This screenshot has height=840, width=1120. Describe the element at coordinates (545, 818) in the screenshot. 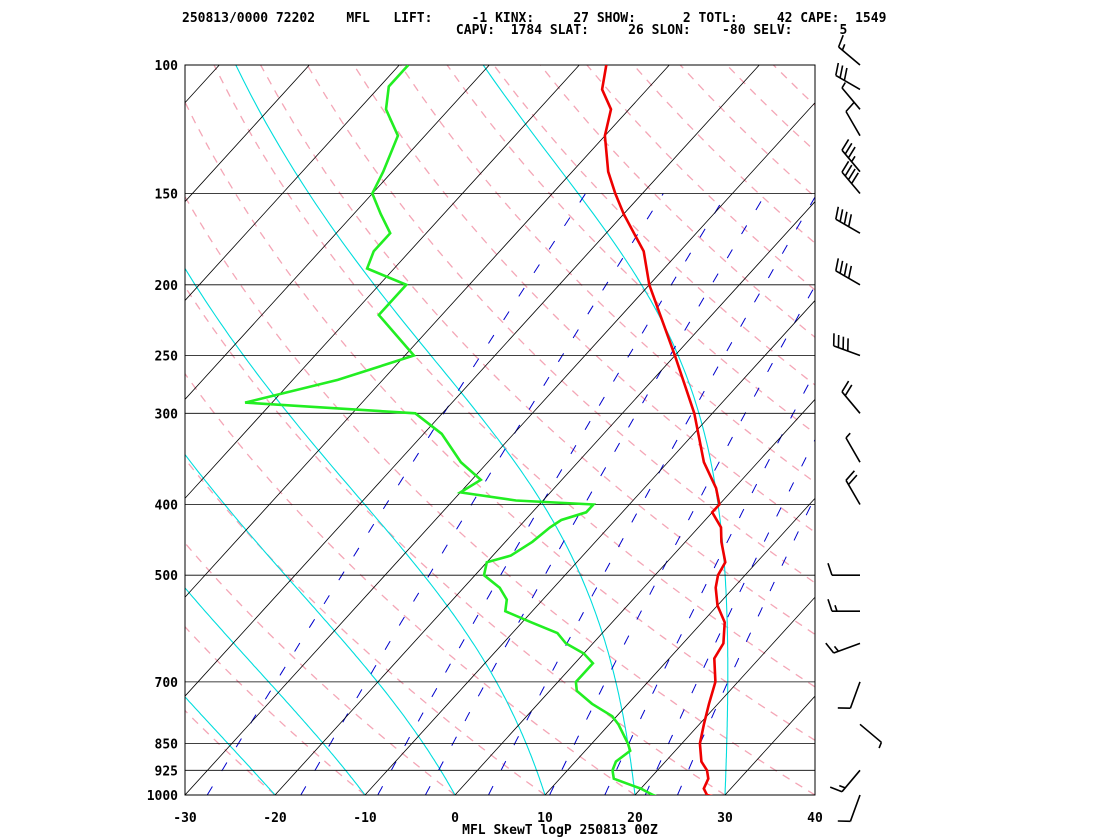

I see `xtick-label: 10` at that location.